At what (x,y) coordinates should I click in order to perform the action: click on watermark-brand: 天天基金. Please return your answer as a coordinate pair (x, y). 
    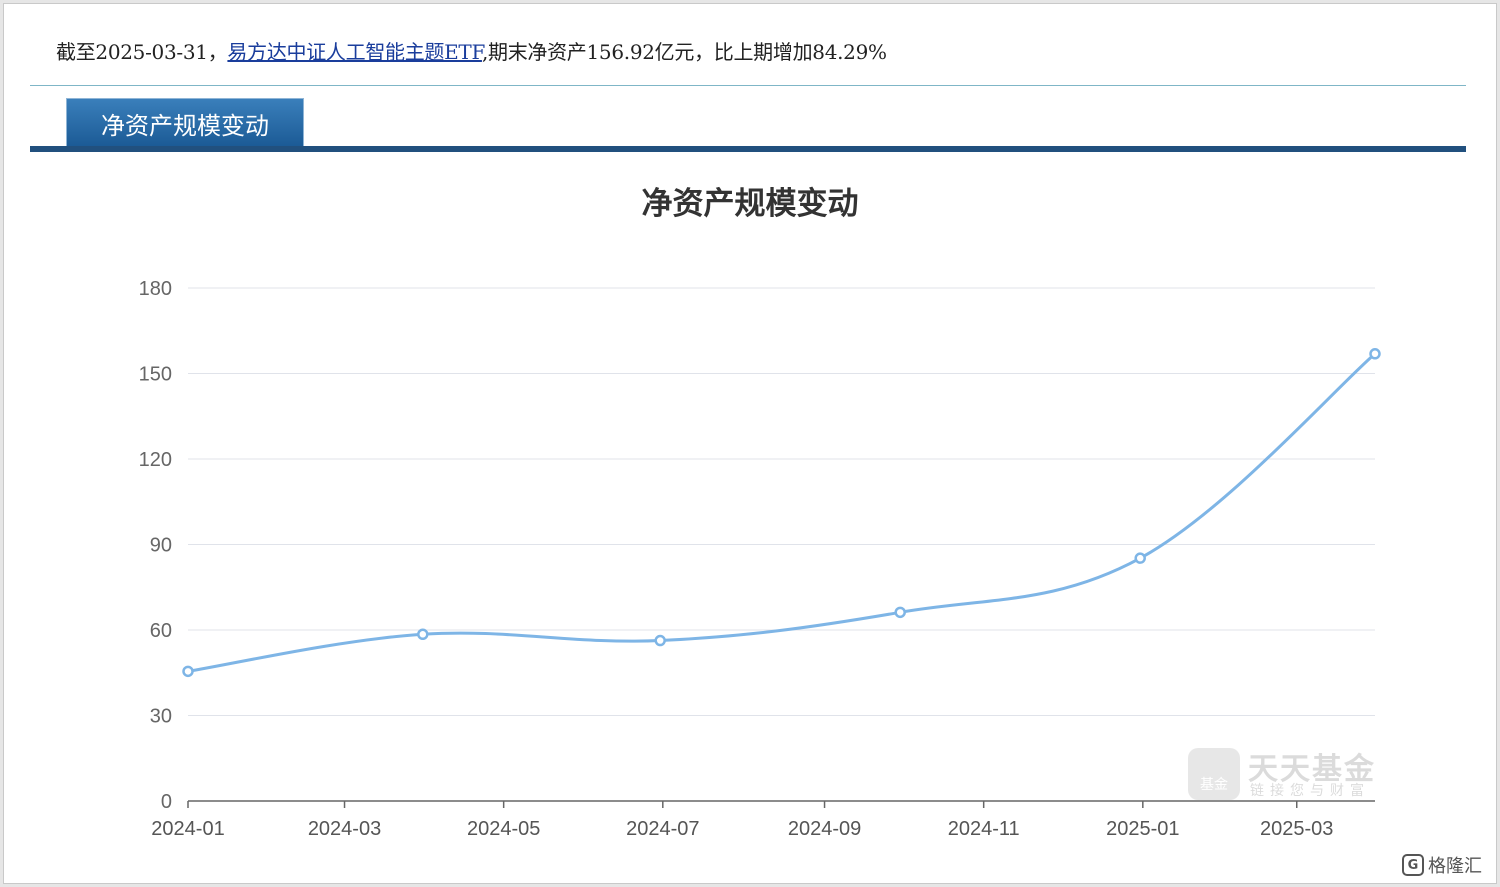
    Looking at the image, I should click on (1312, 769).